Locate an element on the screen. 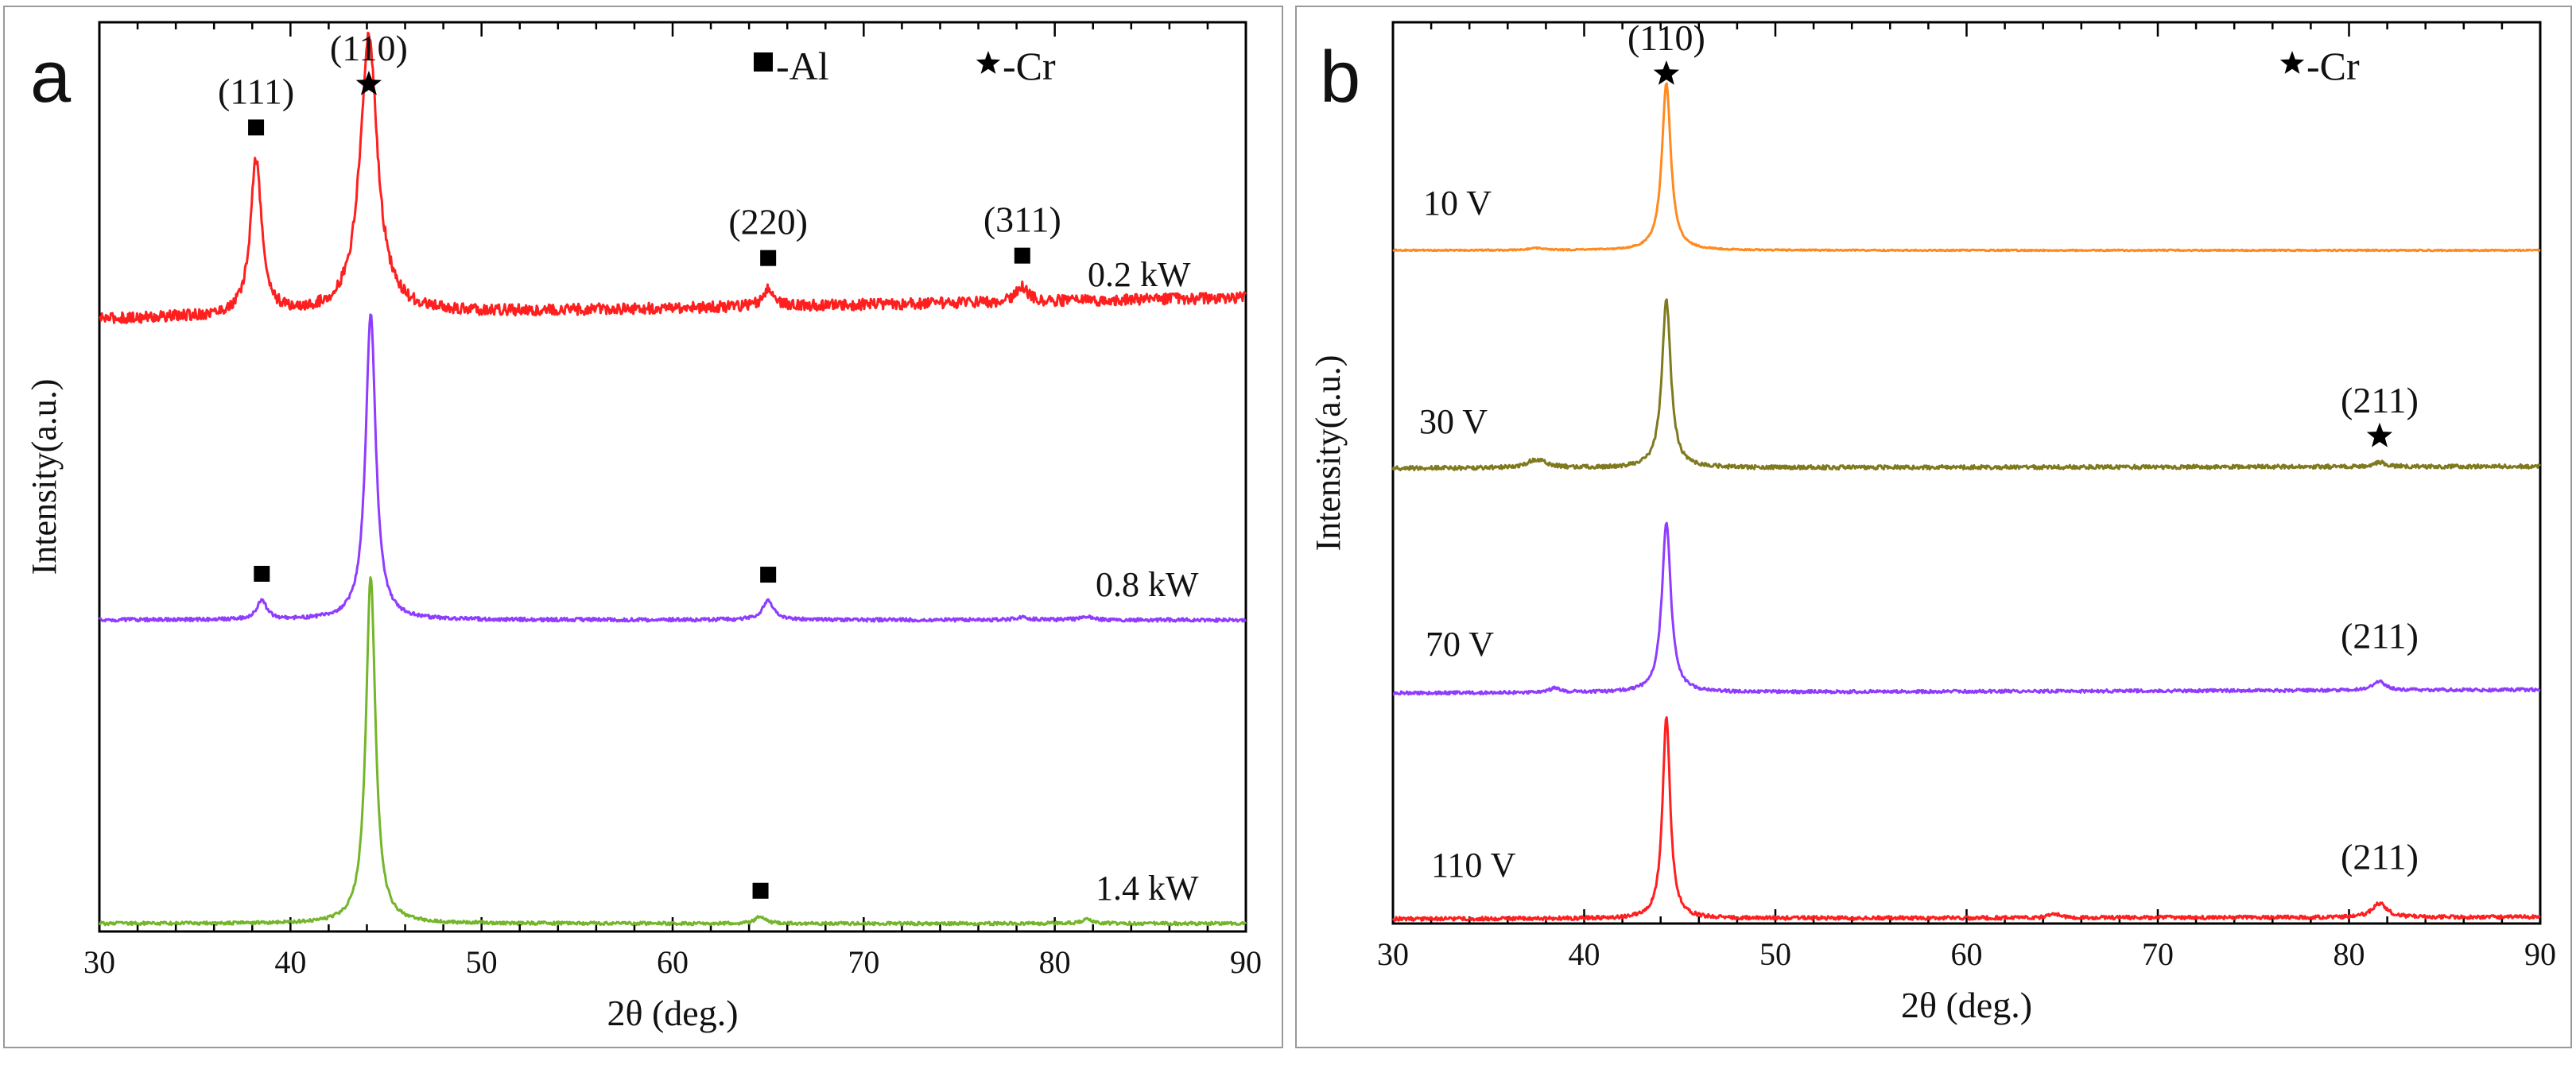  series-label: 0.2 kW is located at coordinates (1139, 274).